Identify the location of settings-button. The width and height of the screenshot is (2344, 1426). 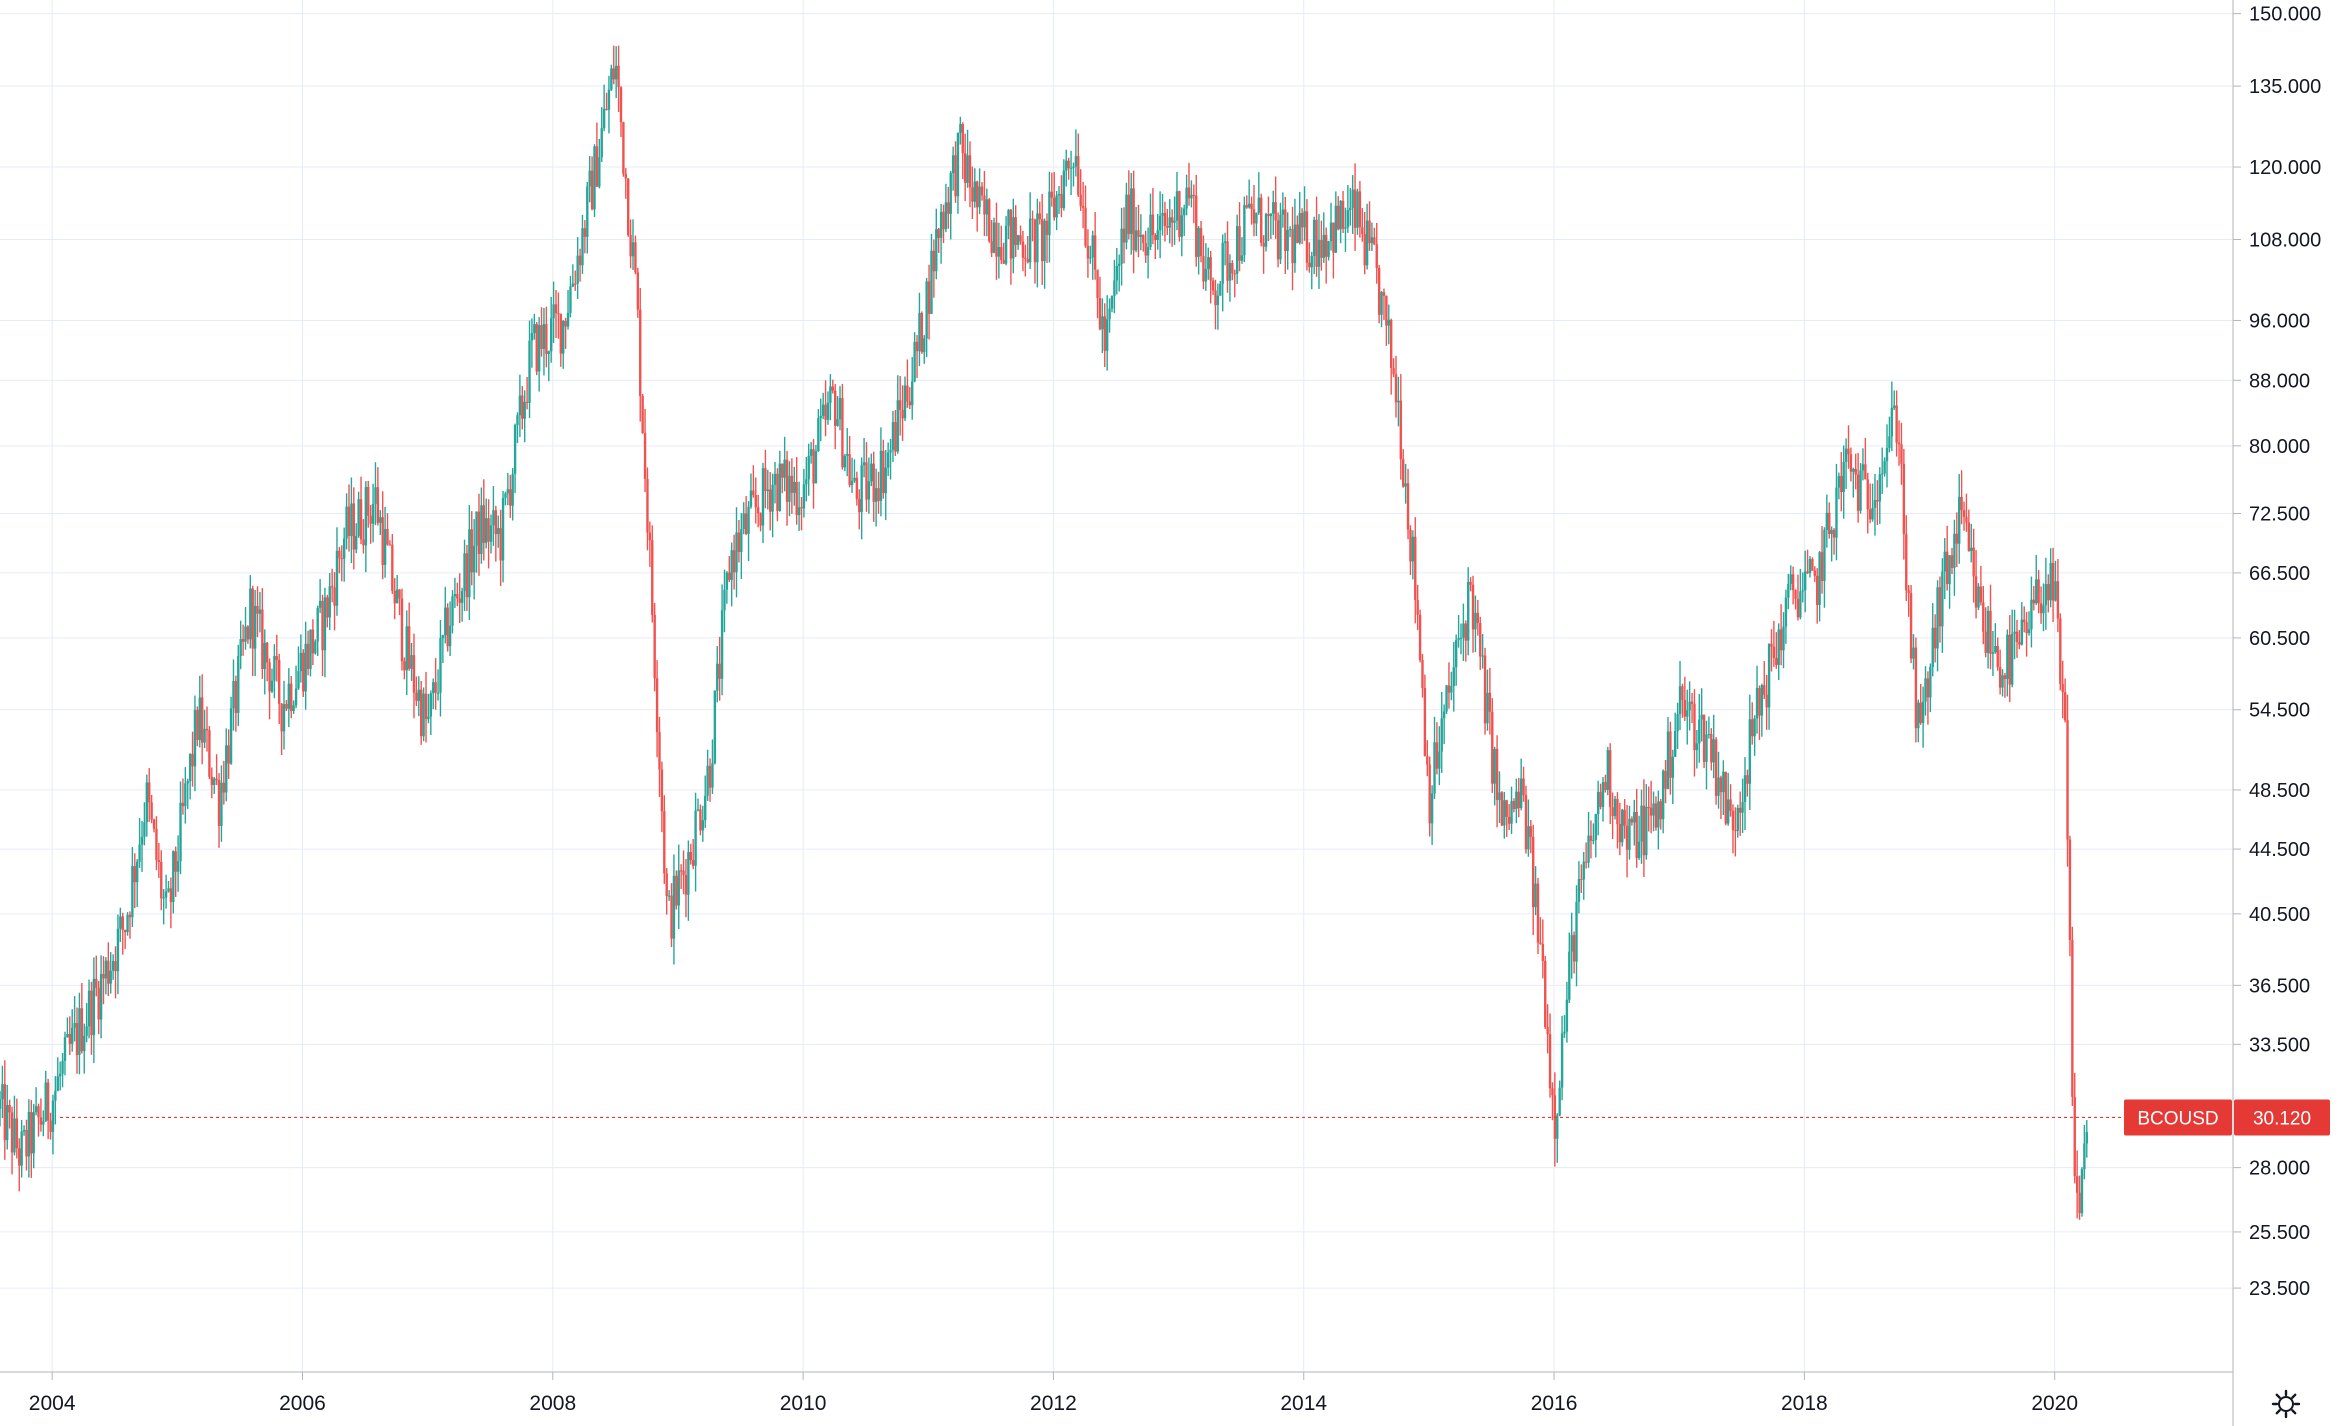
(2286, 1404).